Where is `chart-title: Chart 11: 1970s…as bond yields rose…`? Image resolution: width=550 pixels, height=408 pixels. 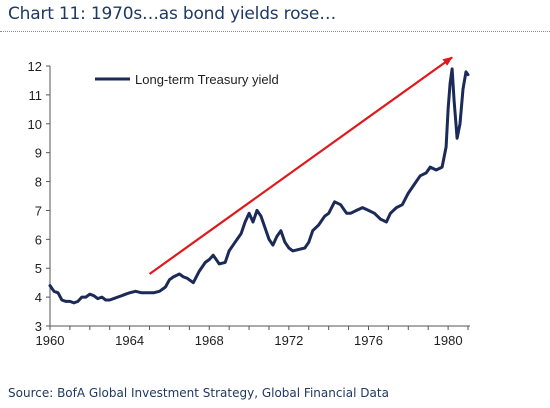
chart-title: Chart 11: 1970s…as bond yields rose… is located at coordinates (172, 14).